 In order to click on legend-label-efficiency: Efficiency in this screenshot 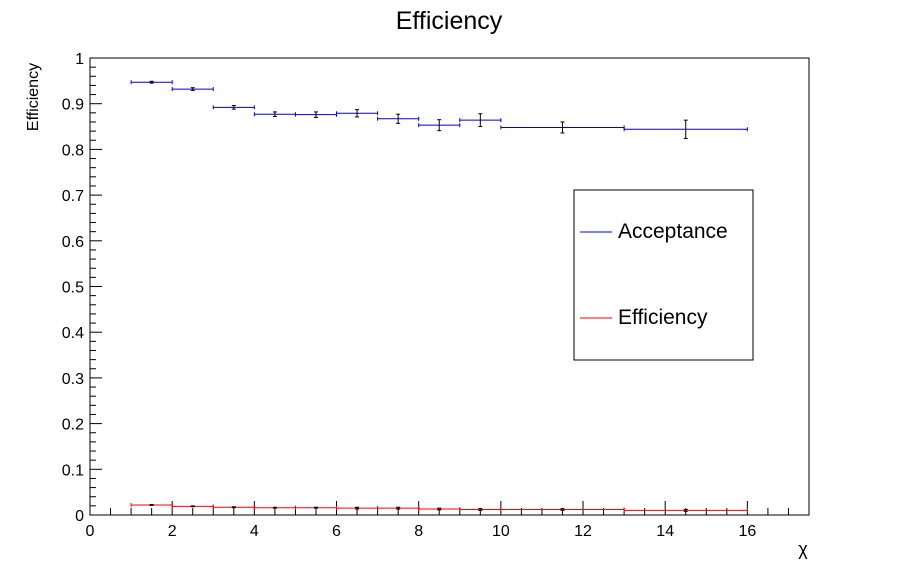, I will do `click(663, 317)`.